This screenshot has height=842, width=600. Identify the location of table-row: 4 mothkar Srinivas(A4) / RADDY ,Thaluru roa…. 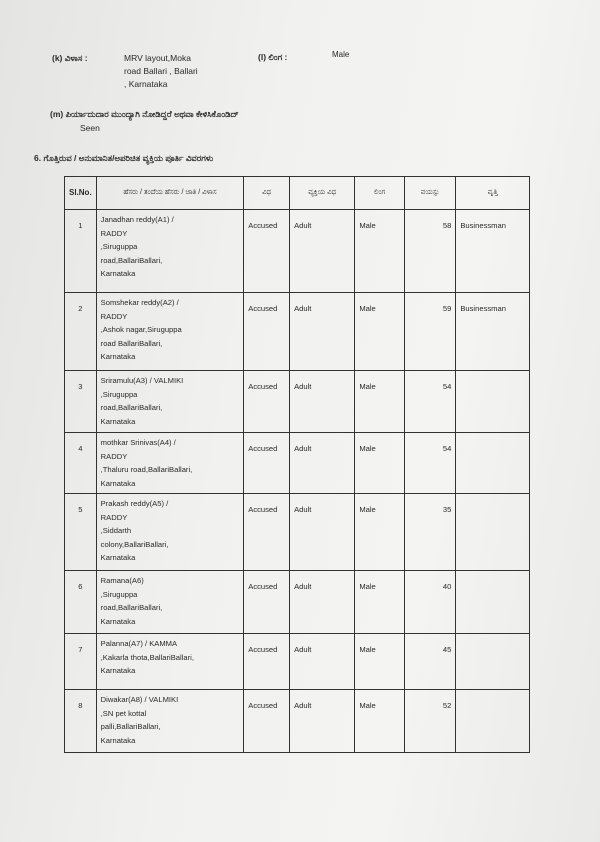
(297, 463).